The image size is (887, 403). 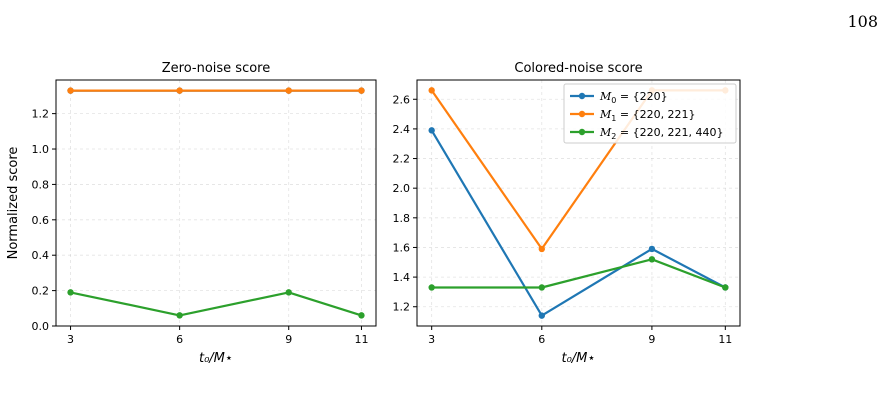 What do you see at coordinates (41, 326) in the screenshot?
I see `y-tick-label: 0.0` at bounding box center [41, 326].